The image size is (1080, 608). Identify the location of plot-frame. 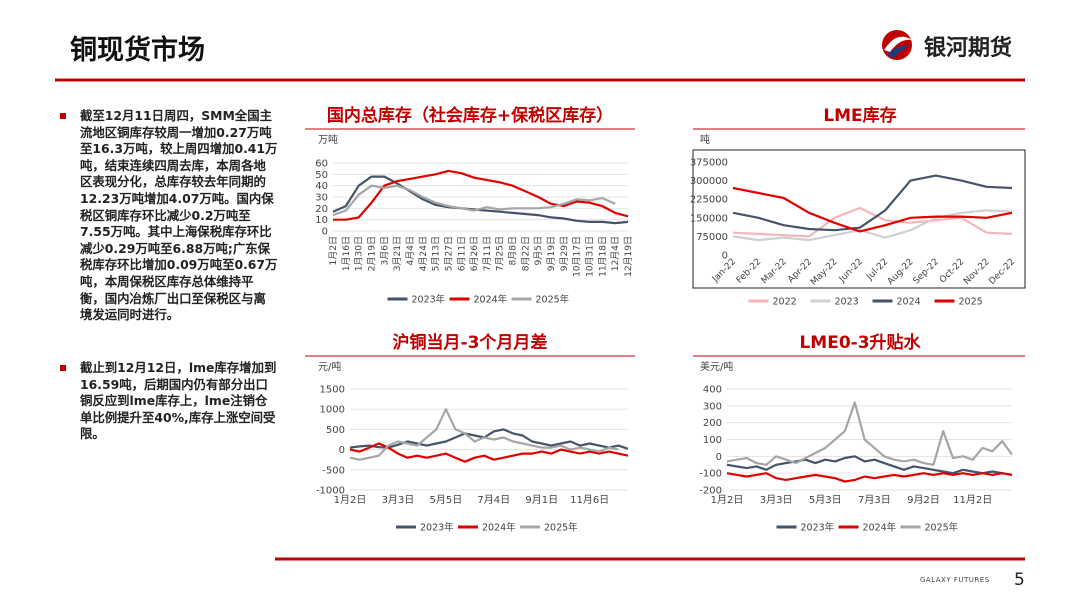
(859, 219).